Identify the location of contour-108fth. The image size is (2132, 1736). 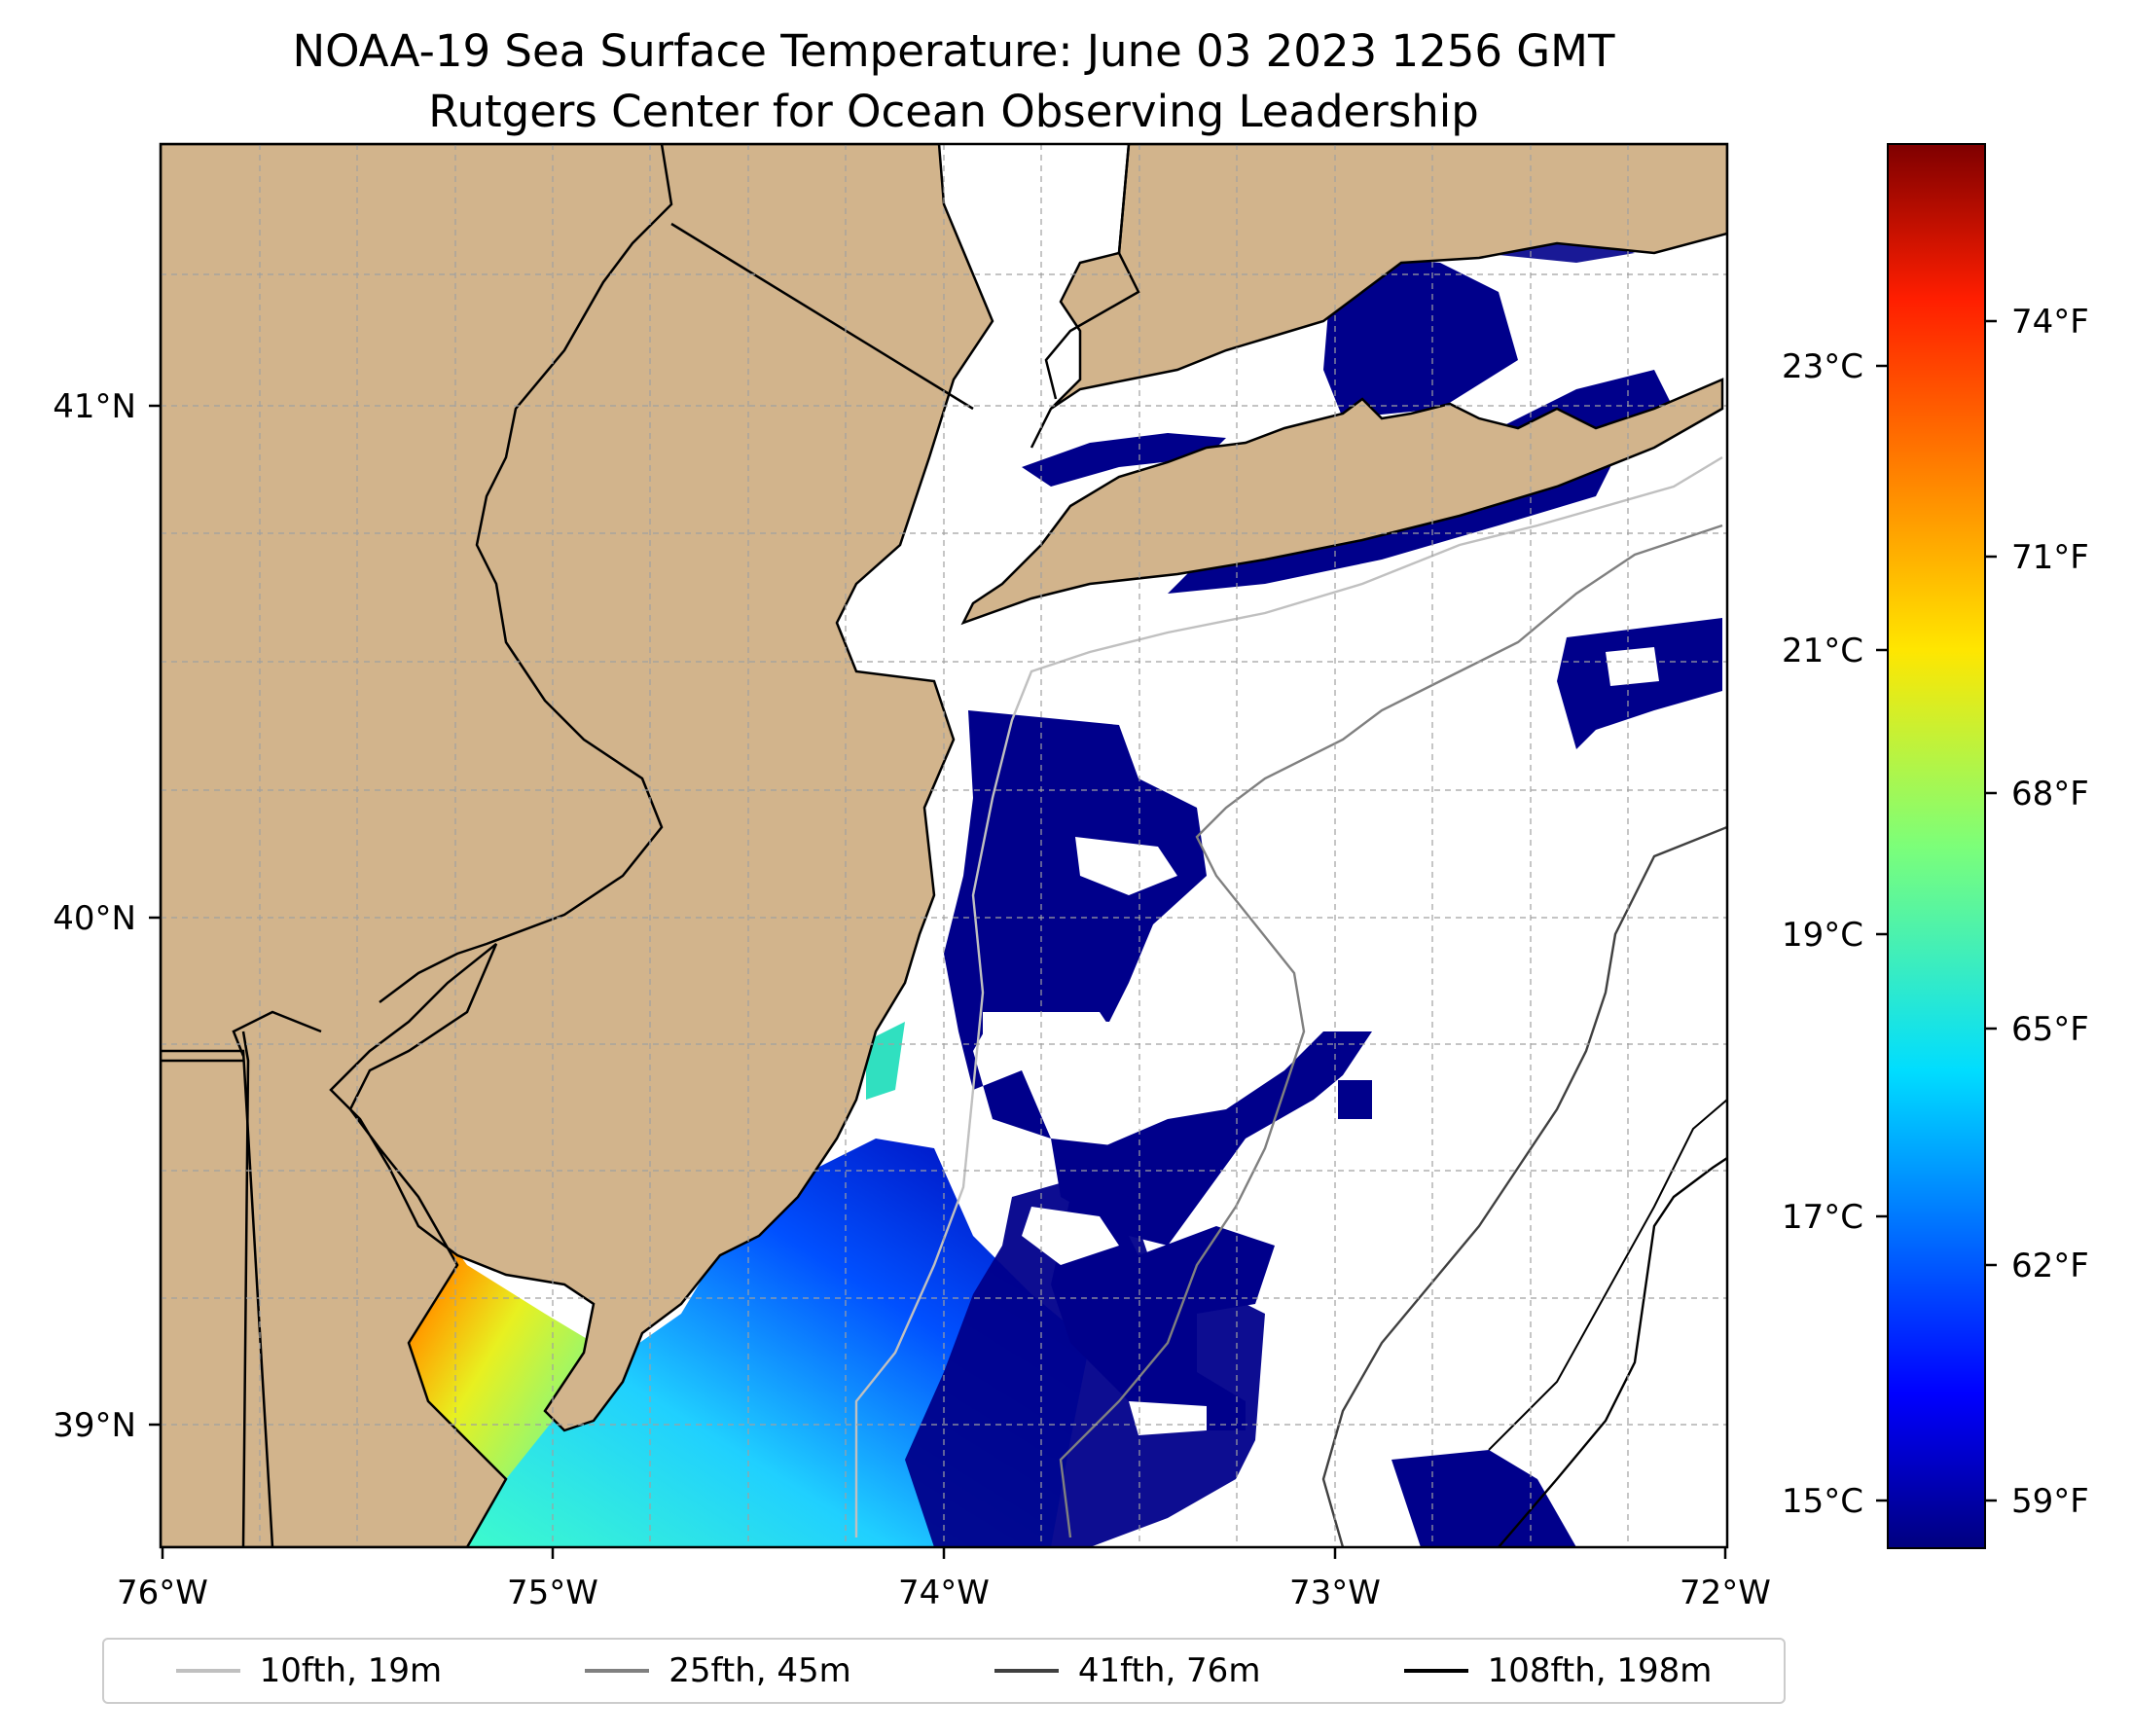
(1613, 1352).